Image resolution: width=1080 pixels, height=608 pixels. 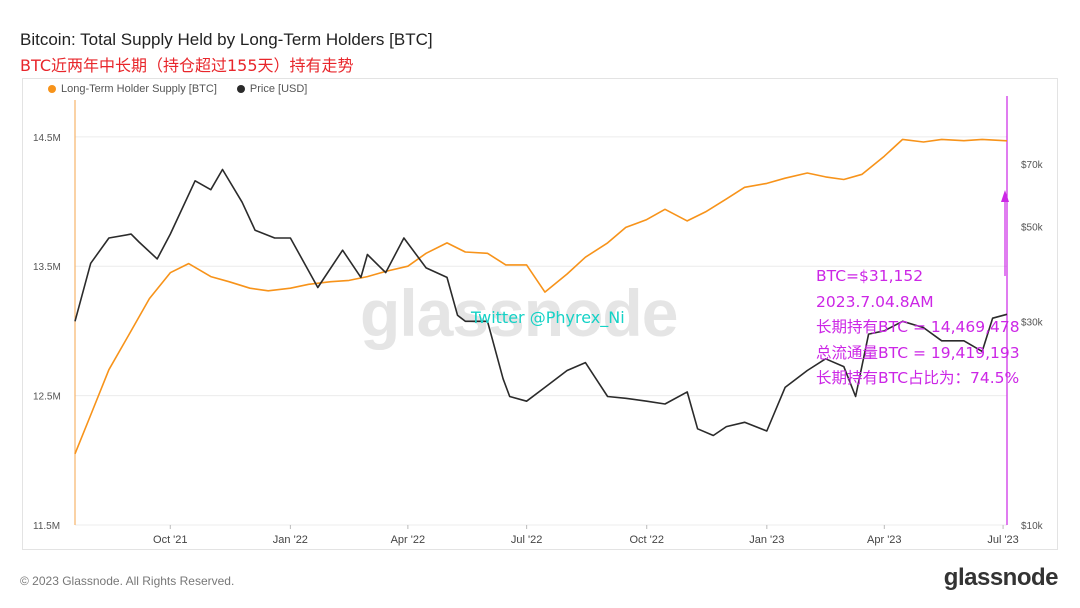 What do you see at coordinates (526, 540) in the screenshot?
I see `x-tick-label: Jul '22` at bounding box center [526, 540].